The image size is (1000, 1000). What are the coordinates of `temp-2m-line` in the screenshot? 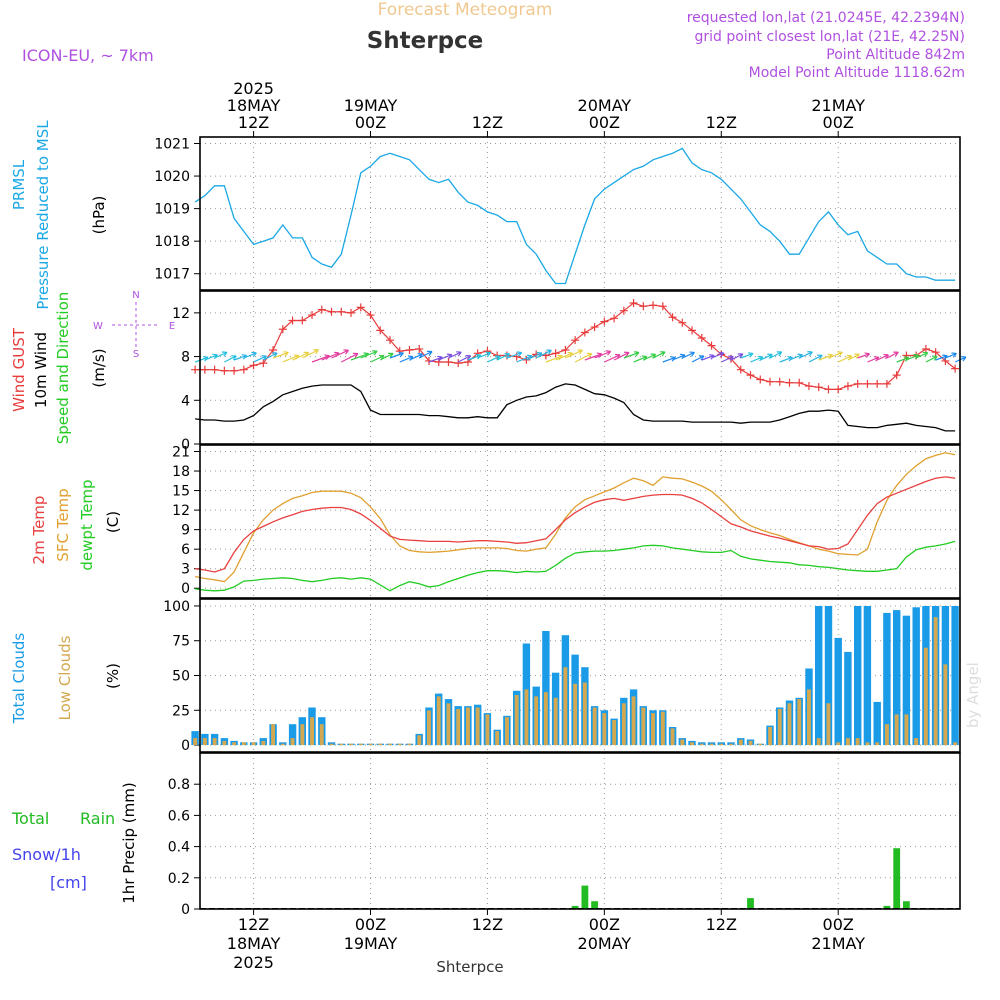 It's located at (575, 524).